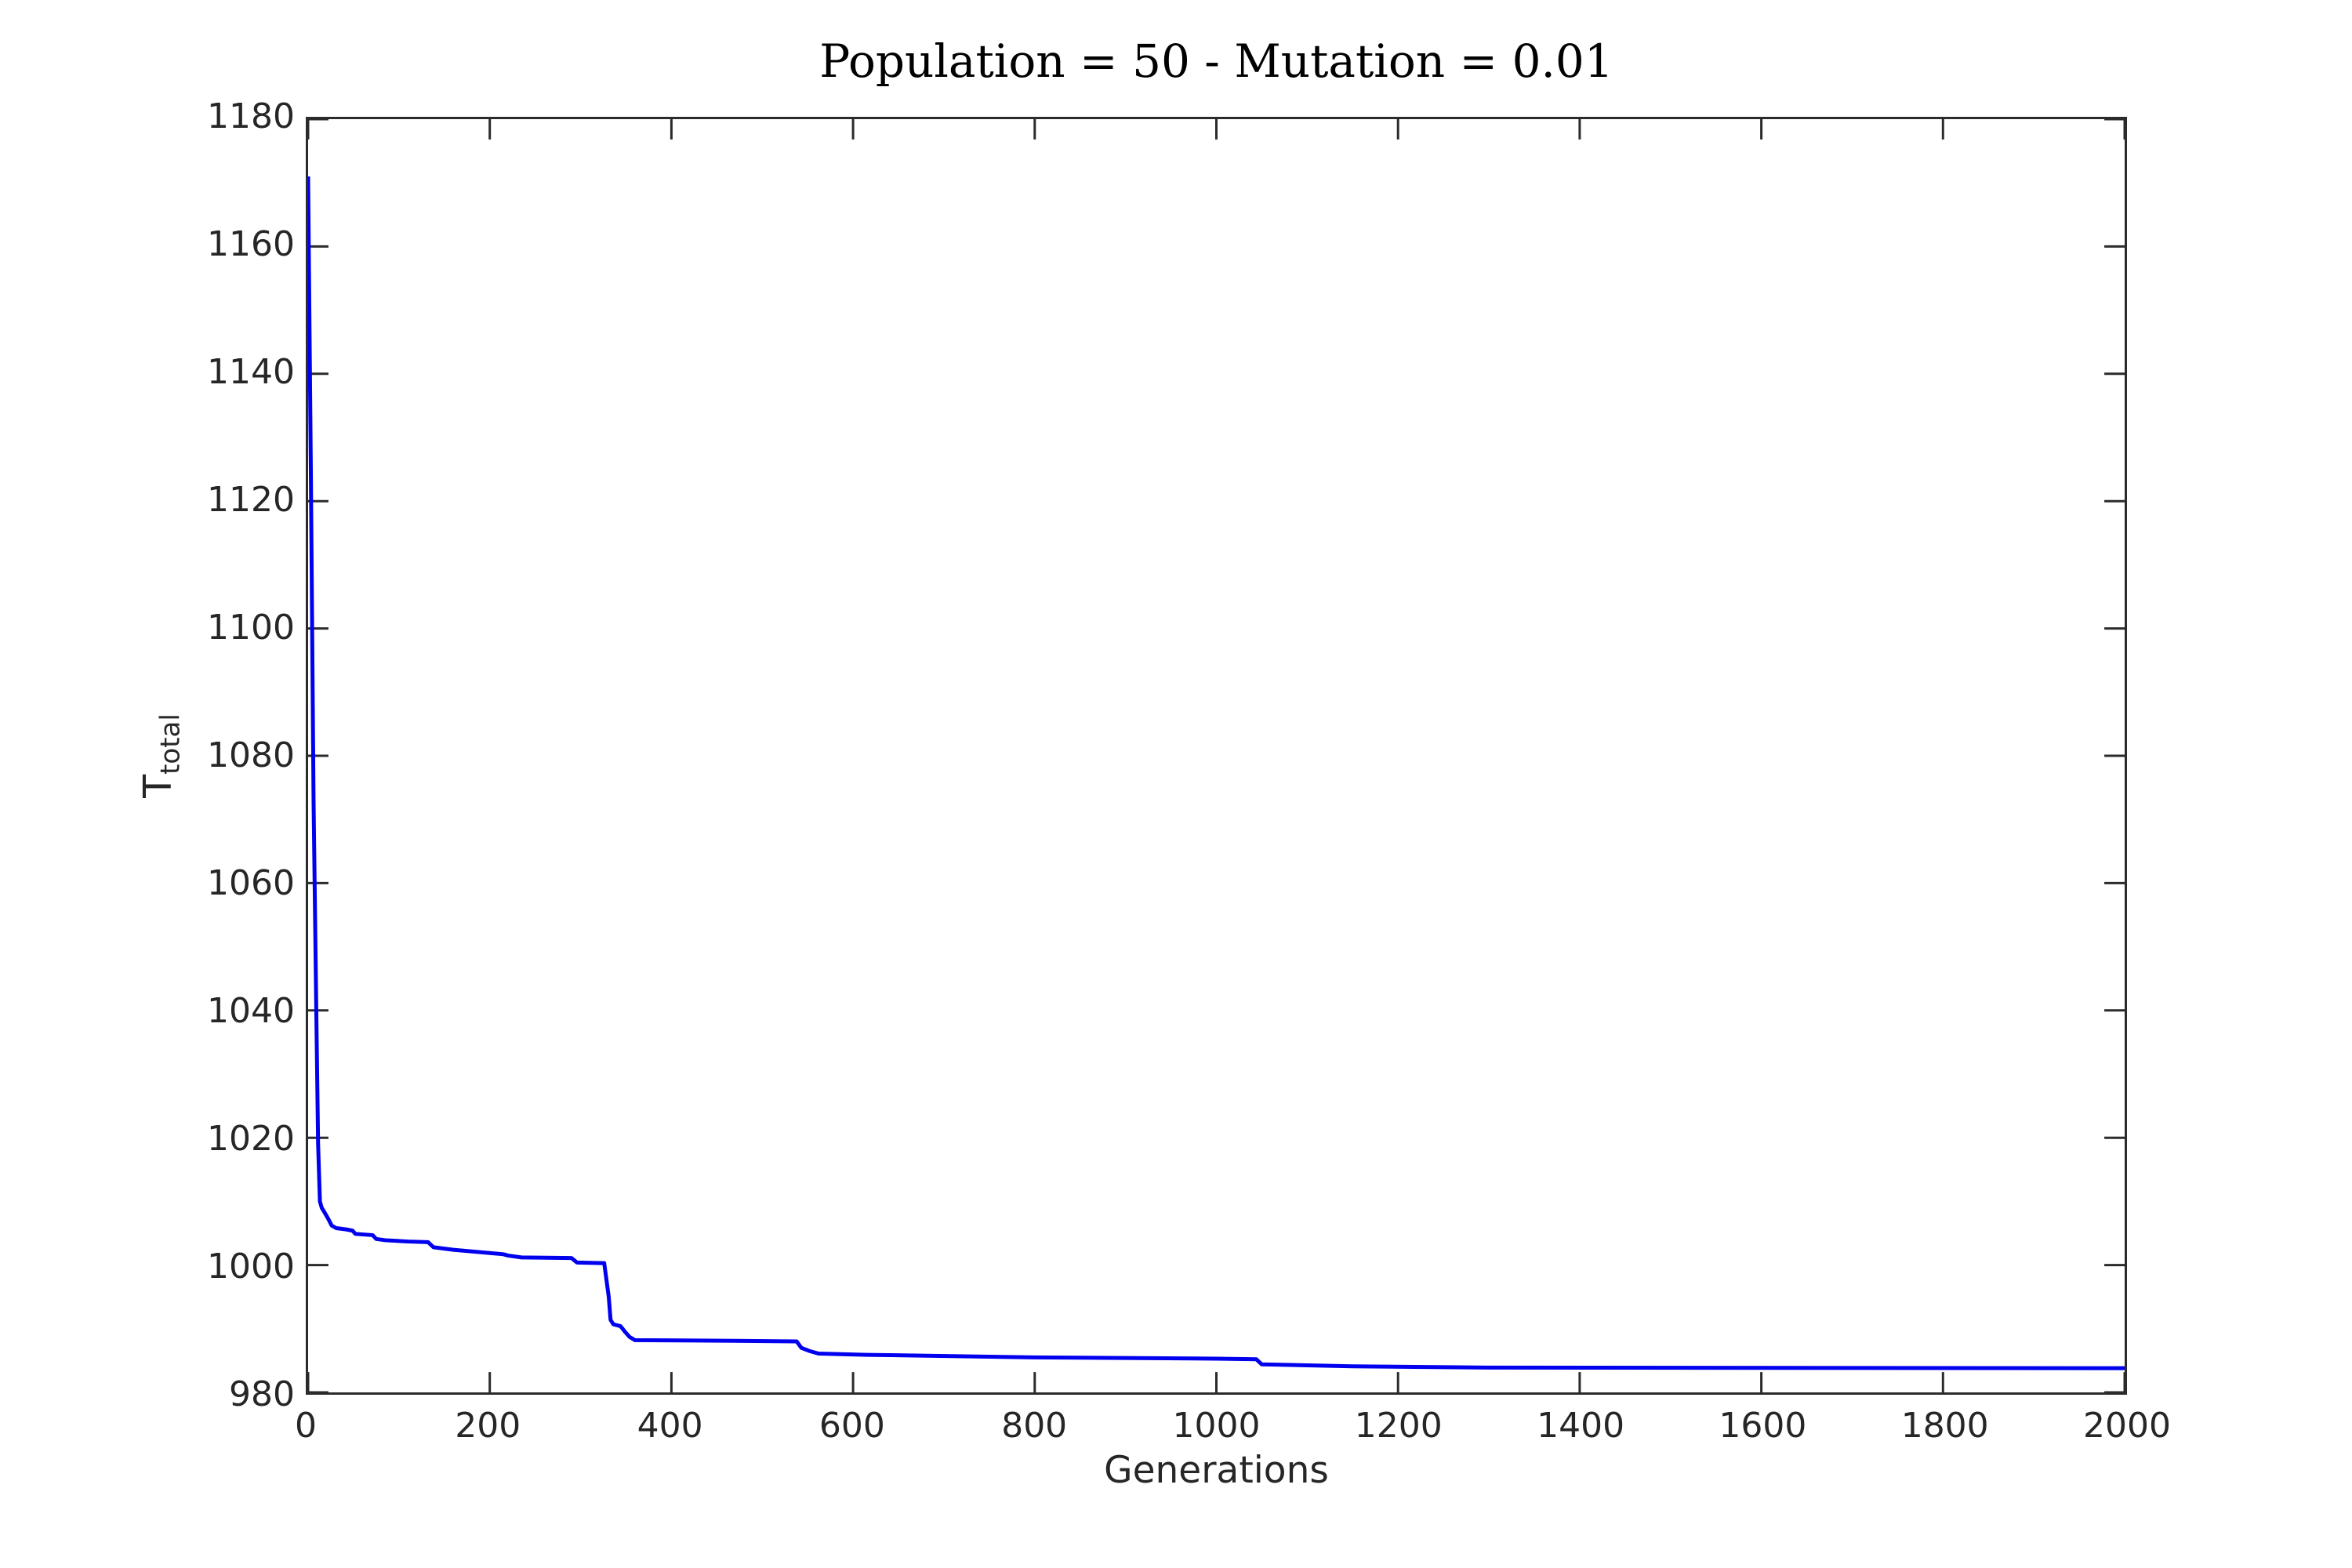 The image size is (2352, 1568). I want to click on x-axis-label: Generations, so click(1216, 1470).